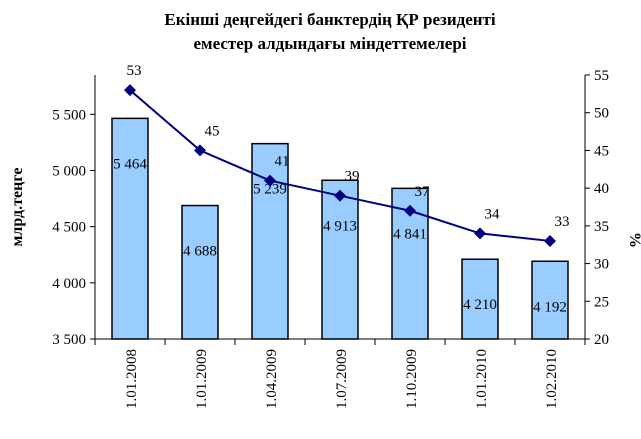 Image resolution: width=641 pixels, height=439 pixels. Describe the element at coordinates (412, 379) in the screenshot. I see `x-tick-label: 1.10.2009` at that location.